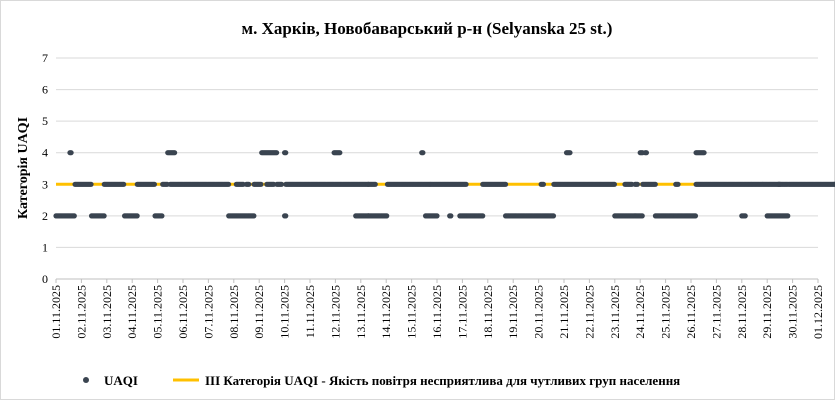 Image resolution: width=835 pixels, height=400 pixels. I want to click on y-tick-label: 7, so click(45, 58).